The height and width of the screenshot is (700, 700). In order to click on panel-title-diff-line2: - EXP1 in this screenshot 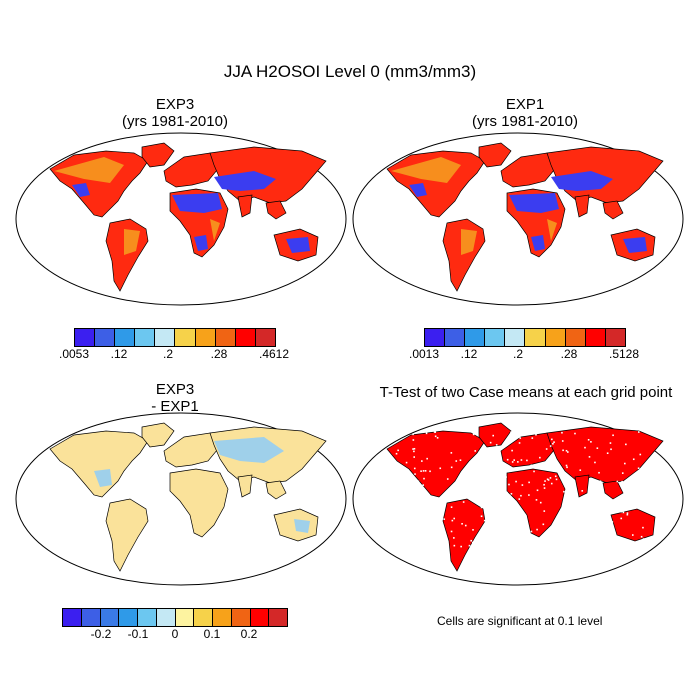, I will do `click(175, 406)`.